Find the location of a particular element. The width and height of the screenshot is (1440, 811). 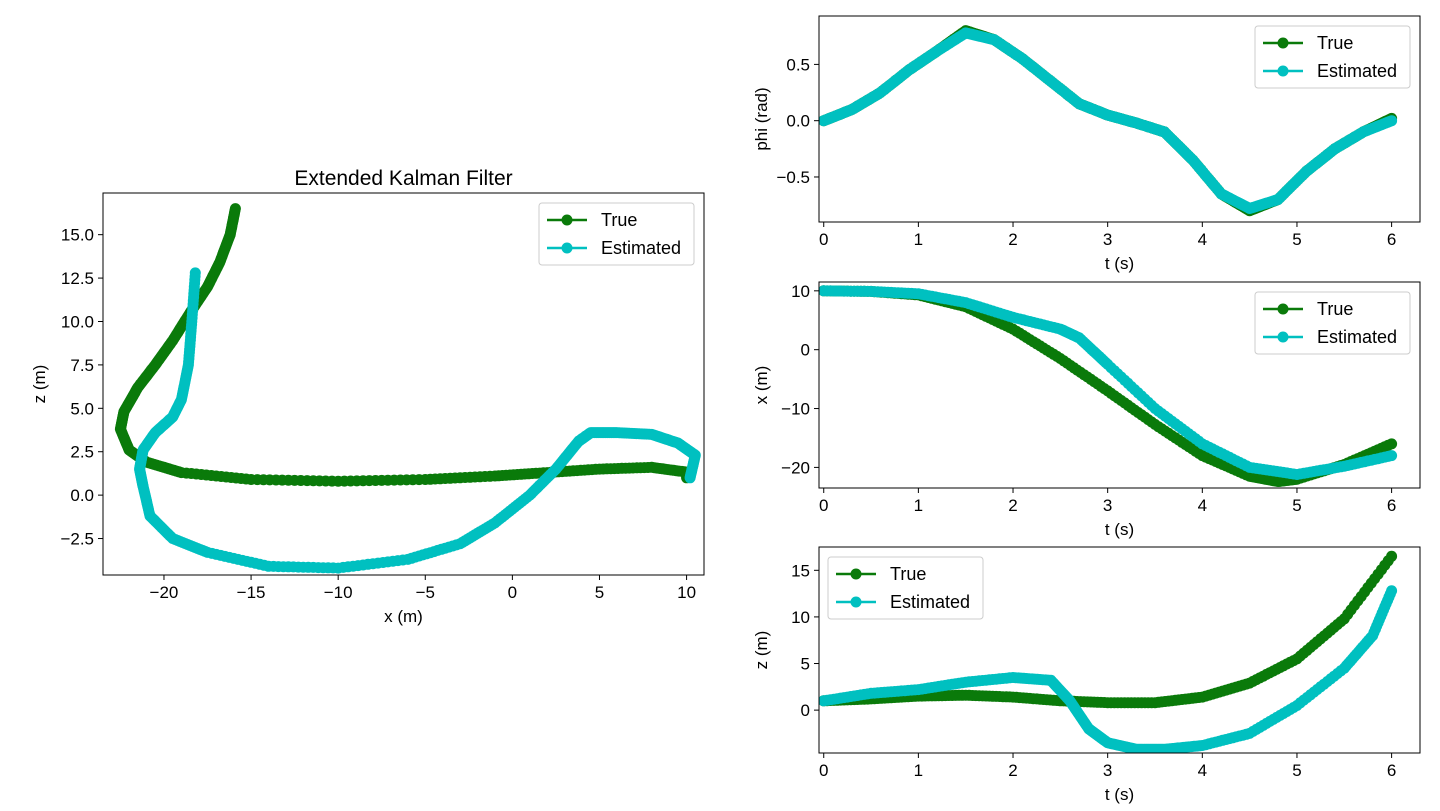

x-axis-label: x (m) is located at coordinates (403, 616).